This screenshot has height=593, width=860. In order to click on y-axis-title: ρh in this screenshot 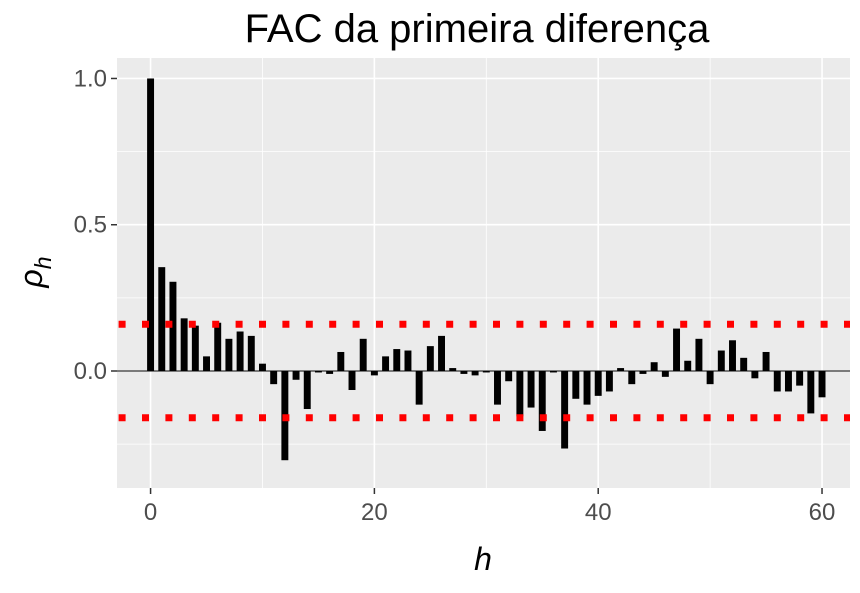, I will do `click(34, 272)`.